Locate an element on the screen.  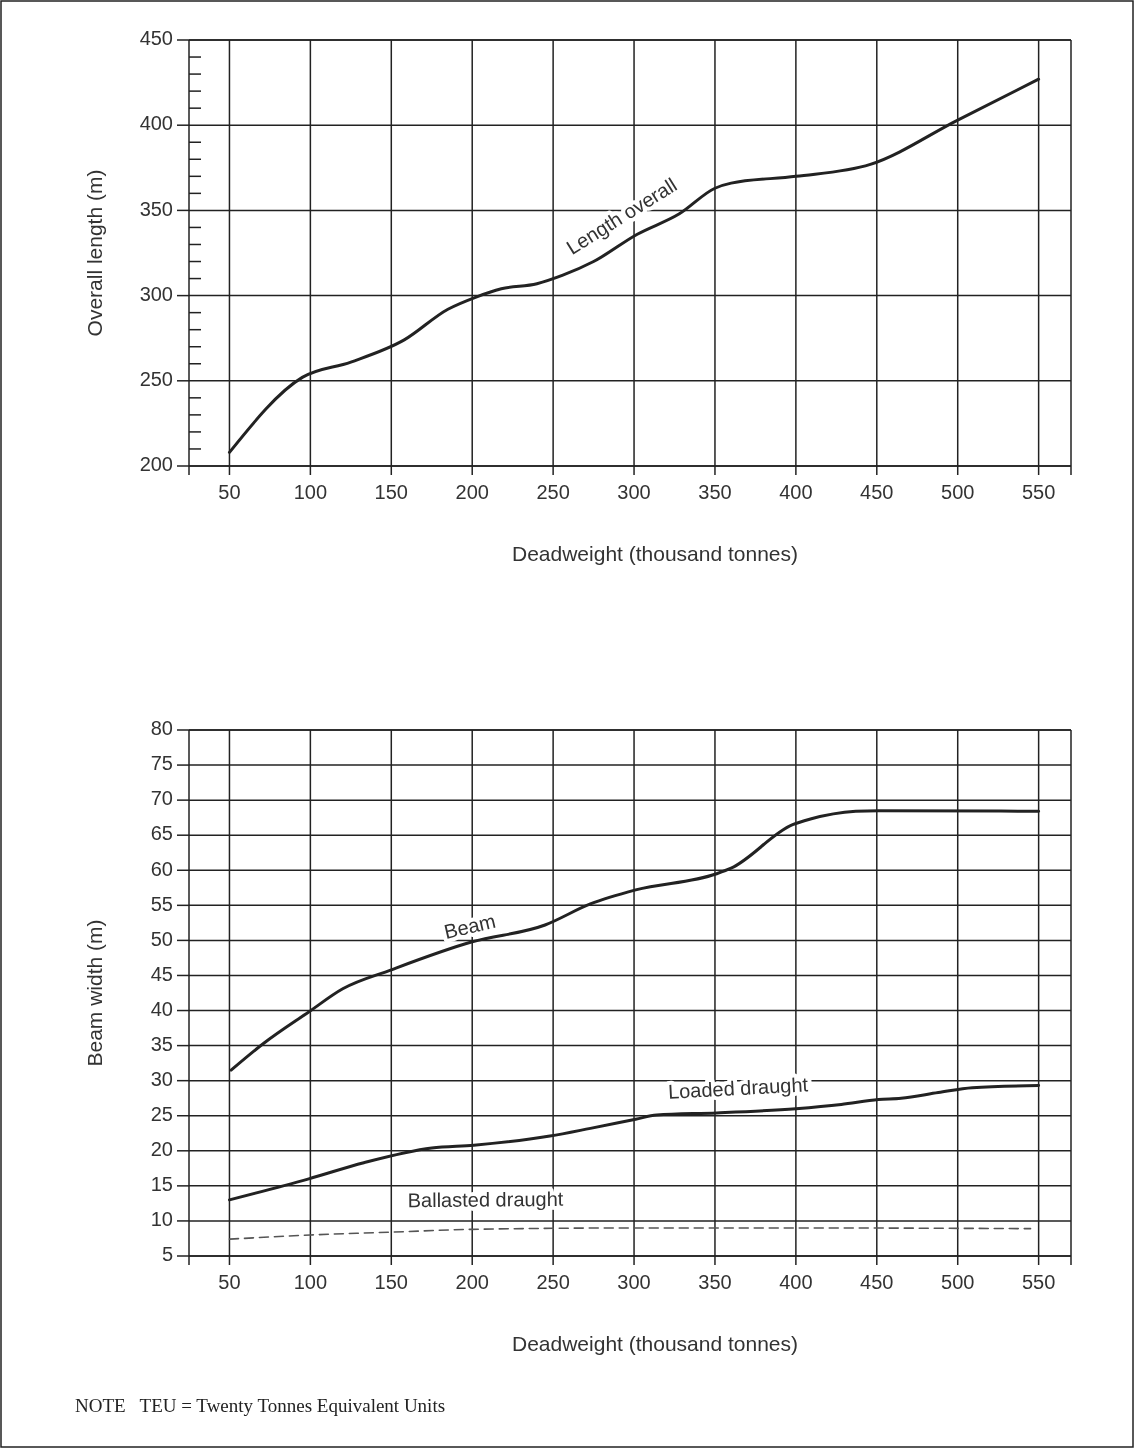
y-tick-label: 30 is located at coordinates (161, 1078).